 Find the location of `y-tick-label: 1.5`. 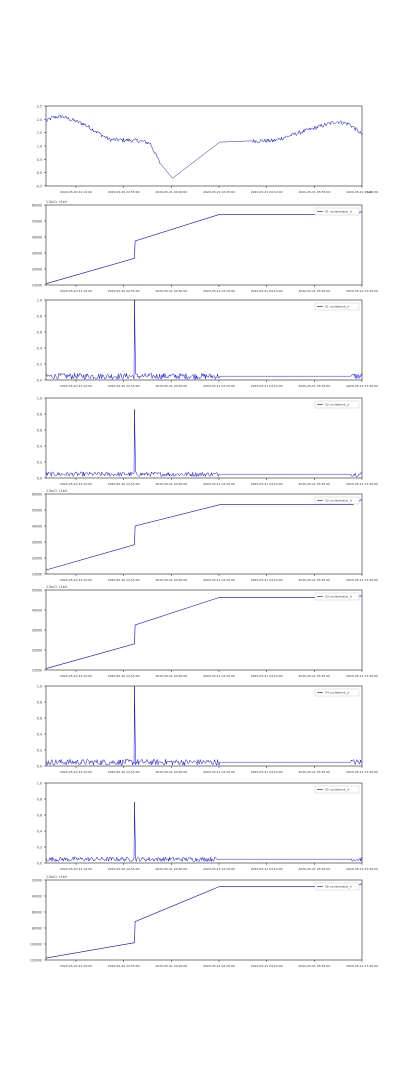

y-tick-label: 1.5 is located at coordinates (39, 133).